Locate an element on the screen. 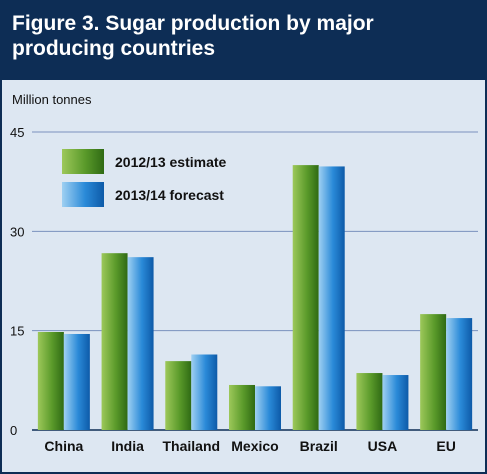 This screenshot has height=474, width=487. y-tick-label-0: 0 is located at coordinates (13, 430).